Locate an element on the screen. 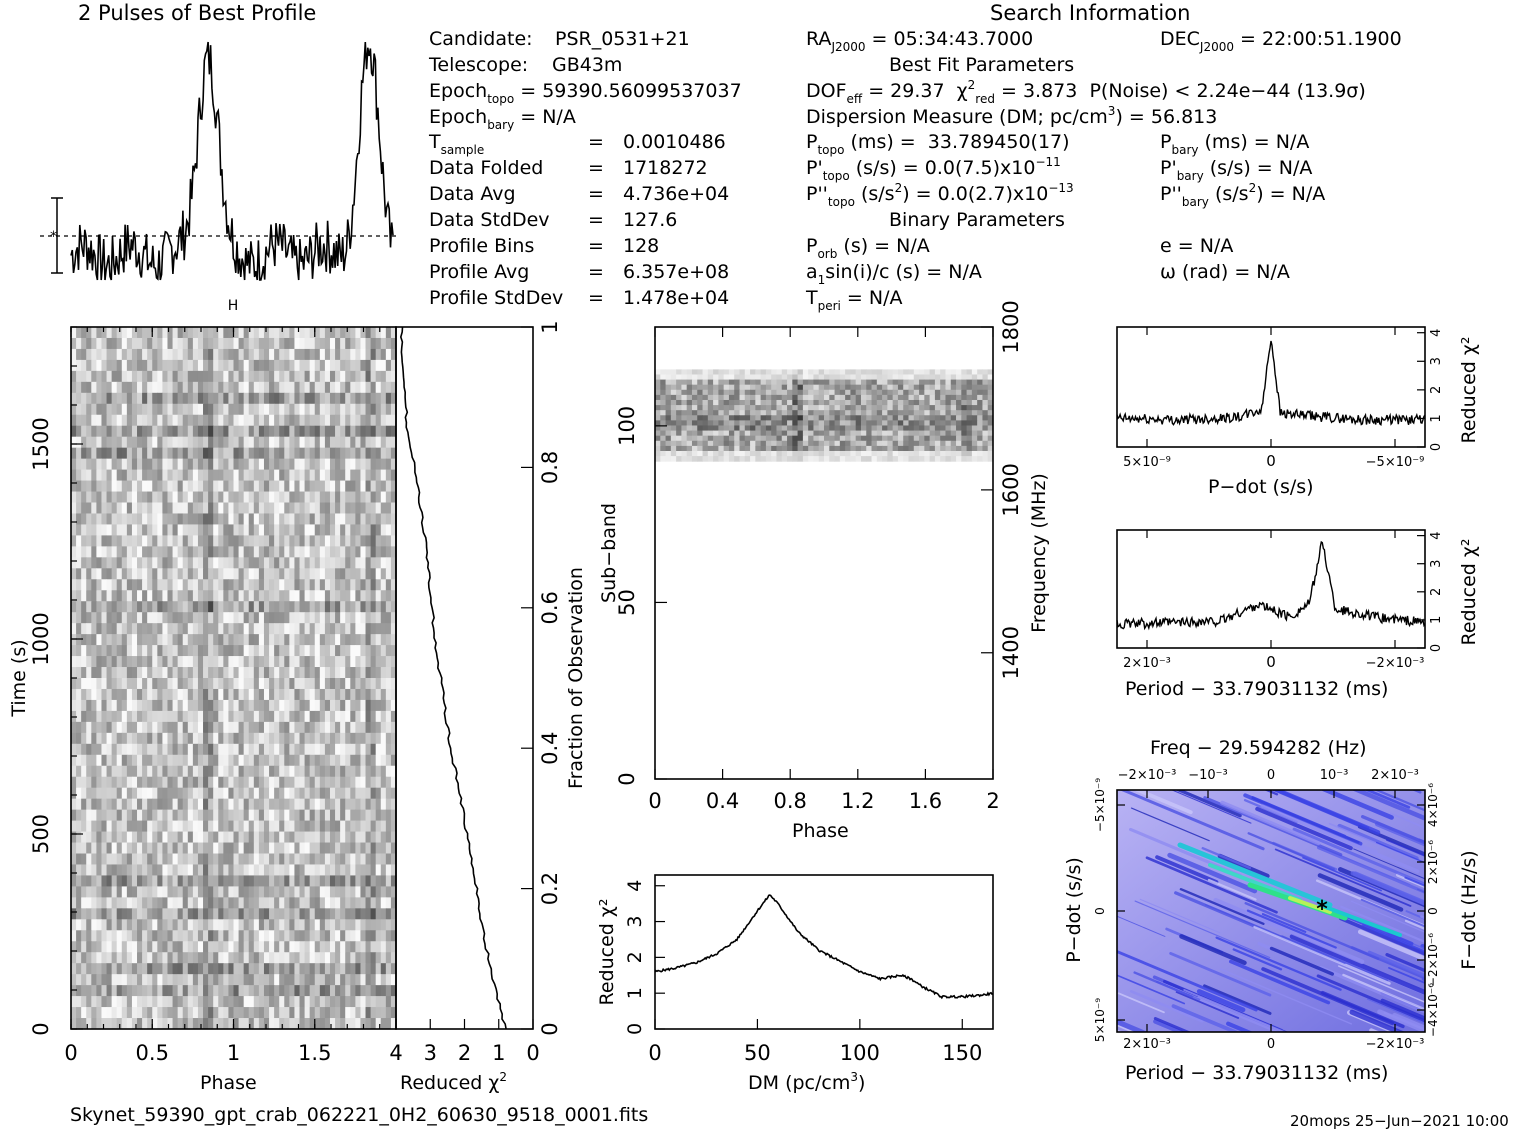  ra-row: RAJ2000 = 05:34:43.7000 is located at coordinates (920, 41).